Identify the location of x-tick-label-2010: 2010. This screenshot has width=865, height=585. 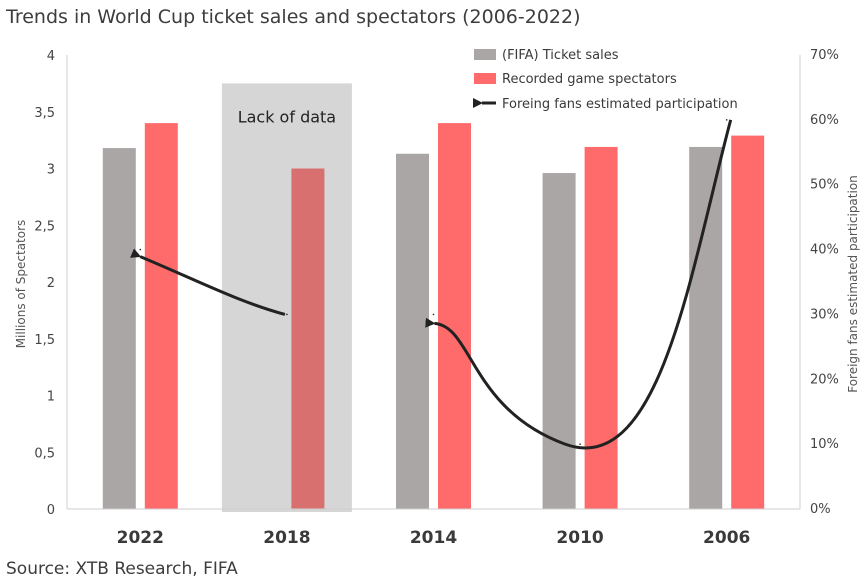
(579, 538).